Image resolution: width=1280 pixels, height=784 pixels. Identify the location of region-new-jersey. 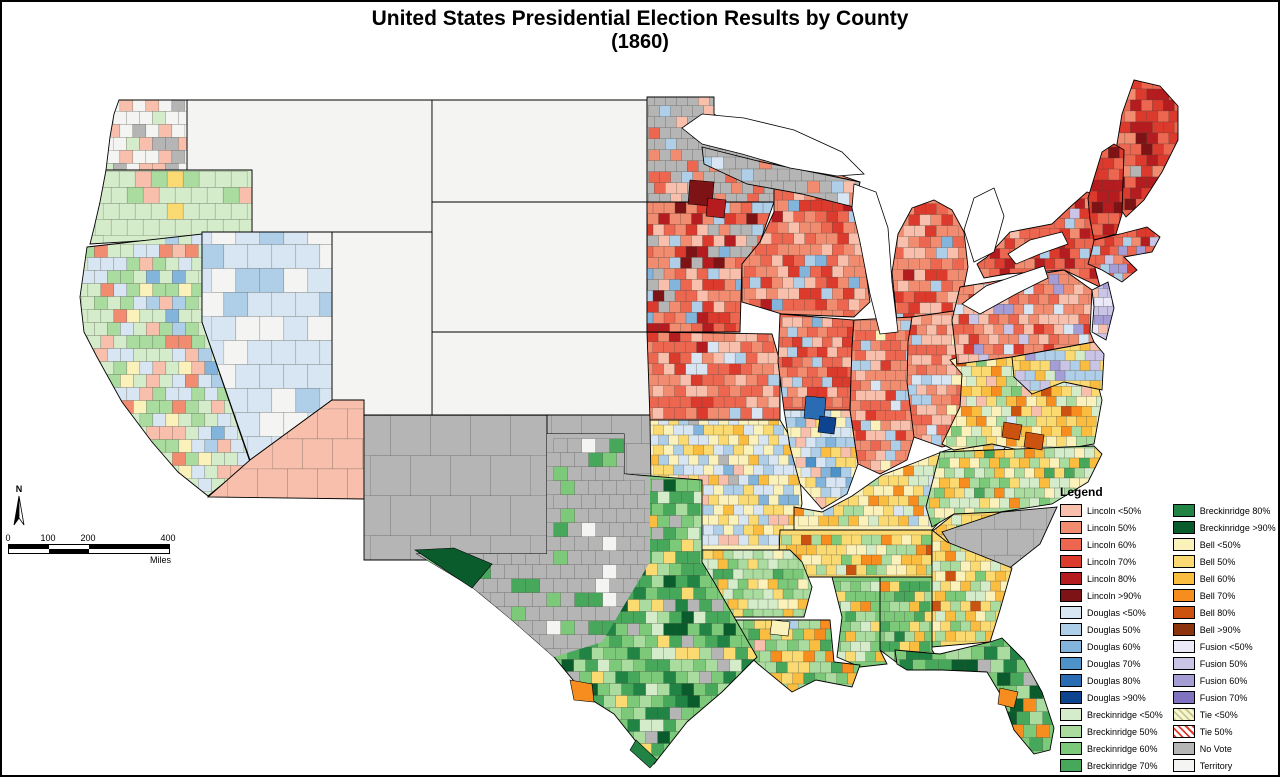
(1103, 311).